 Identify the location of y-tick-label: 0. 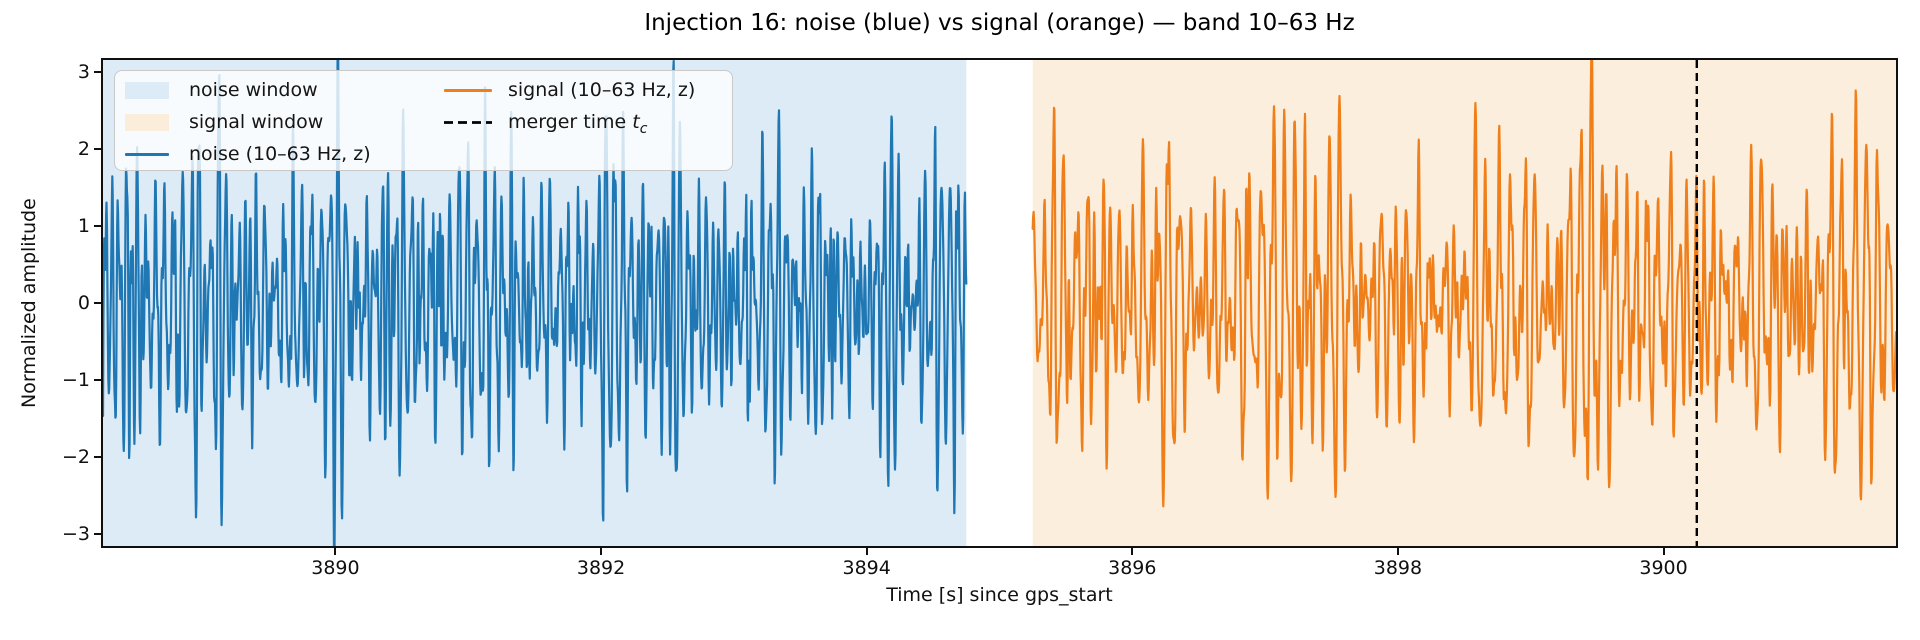
(83, 303).